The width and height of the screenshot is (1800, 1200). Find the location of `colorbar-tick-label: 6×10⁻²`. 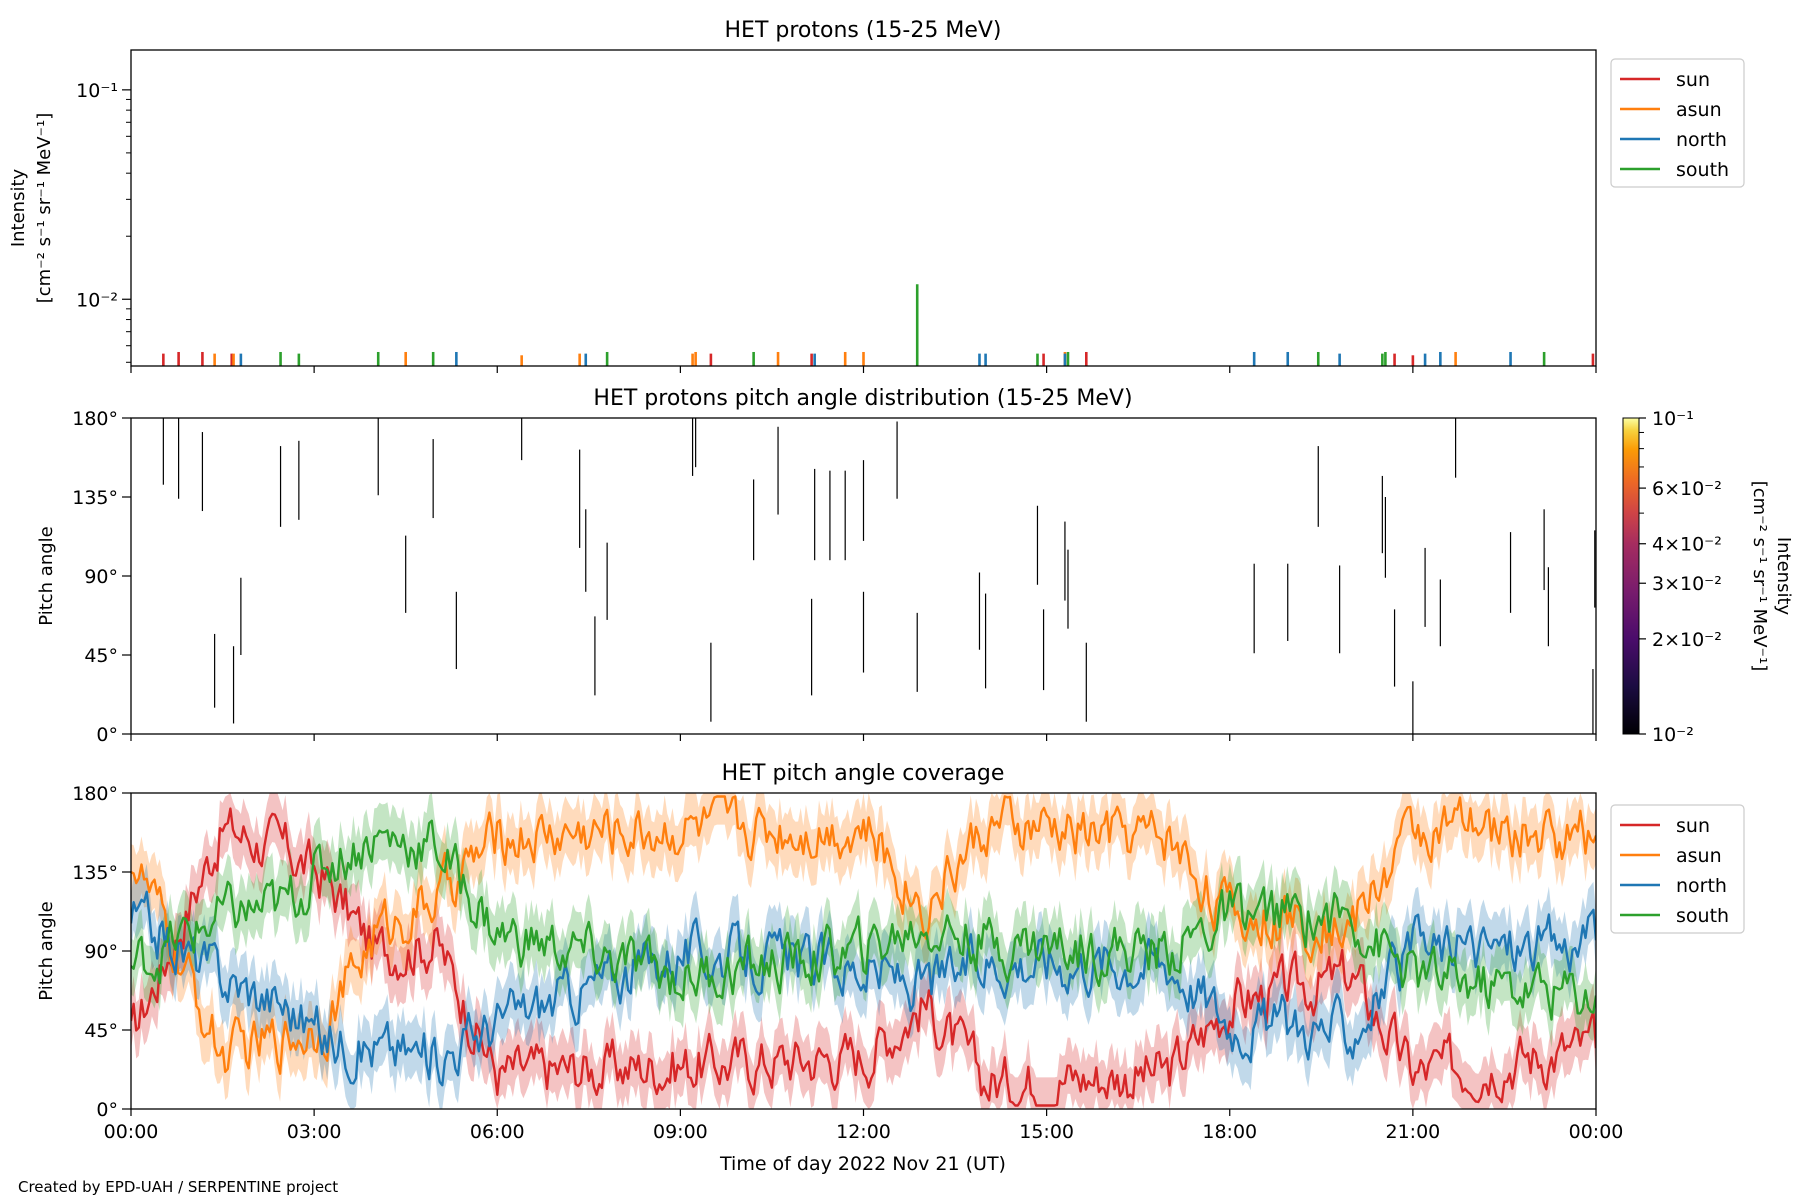

colorbar-tick-label: 6×10⁻² is located at coordinates (1687, 489).